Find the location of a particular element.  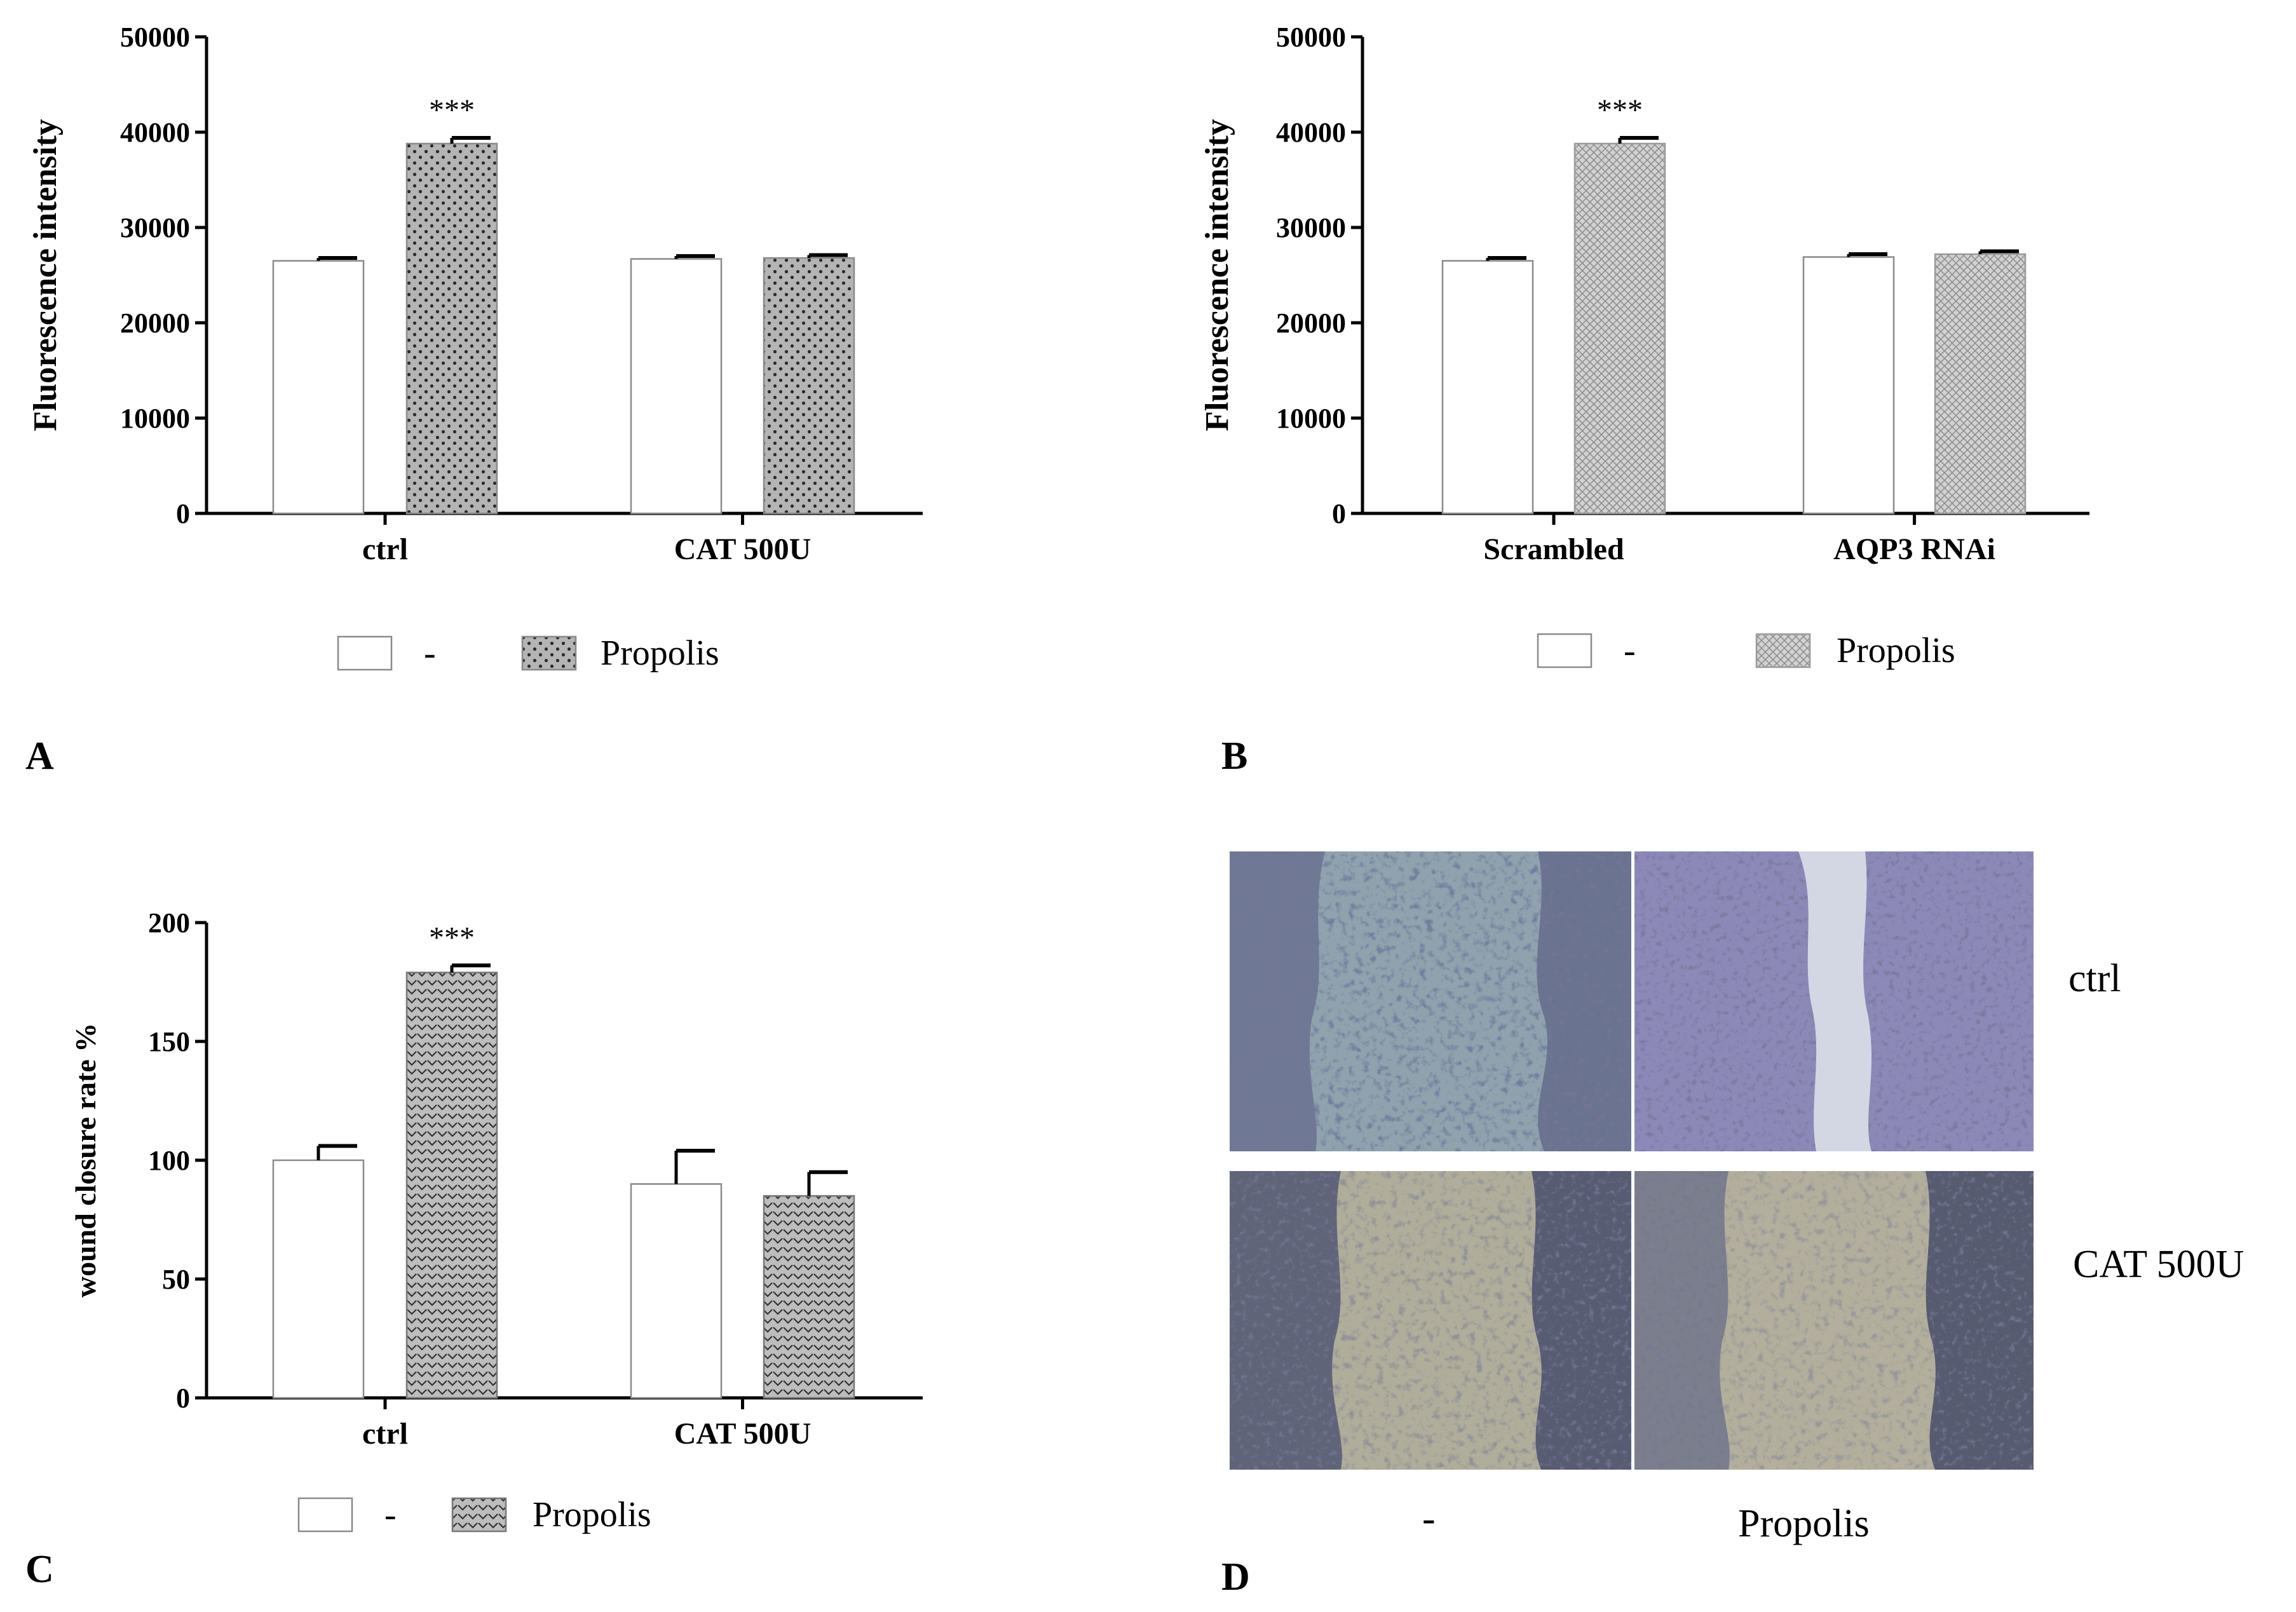

photo-row-label-ctrl: ctrl is located at coordinates (2094, 979).